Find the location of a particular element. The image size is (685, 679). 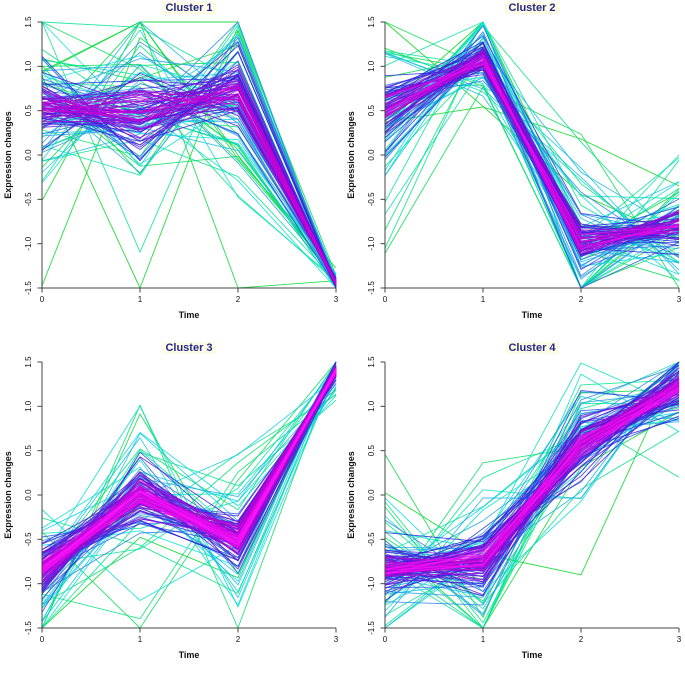

panel-title-text: Cluster 3 is located at coordinates (189, 348).